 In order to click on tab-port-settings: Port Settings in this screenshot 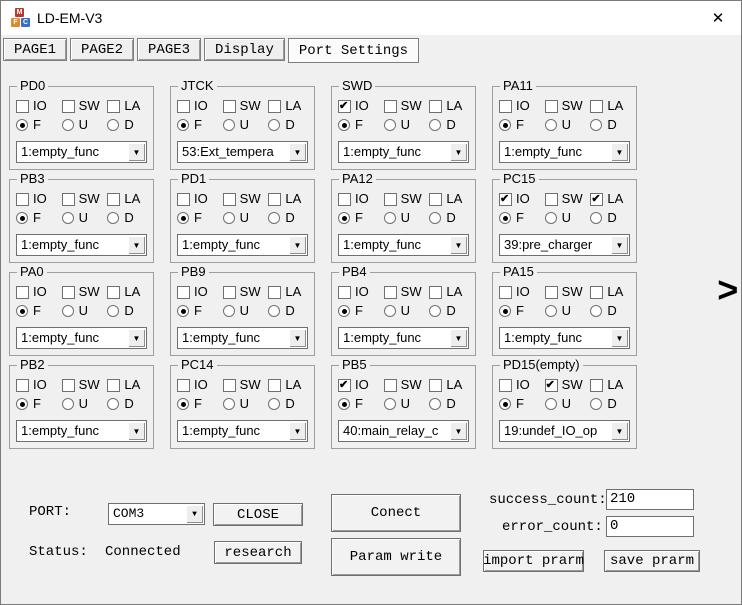, I will do `click(353, 50)`.